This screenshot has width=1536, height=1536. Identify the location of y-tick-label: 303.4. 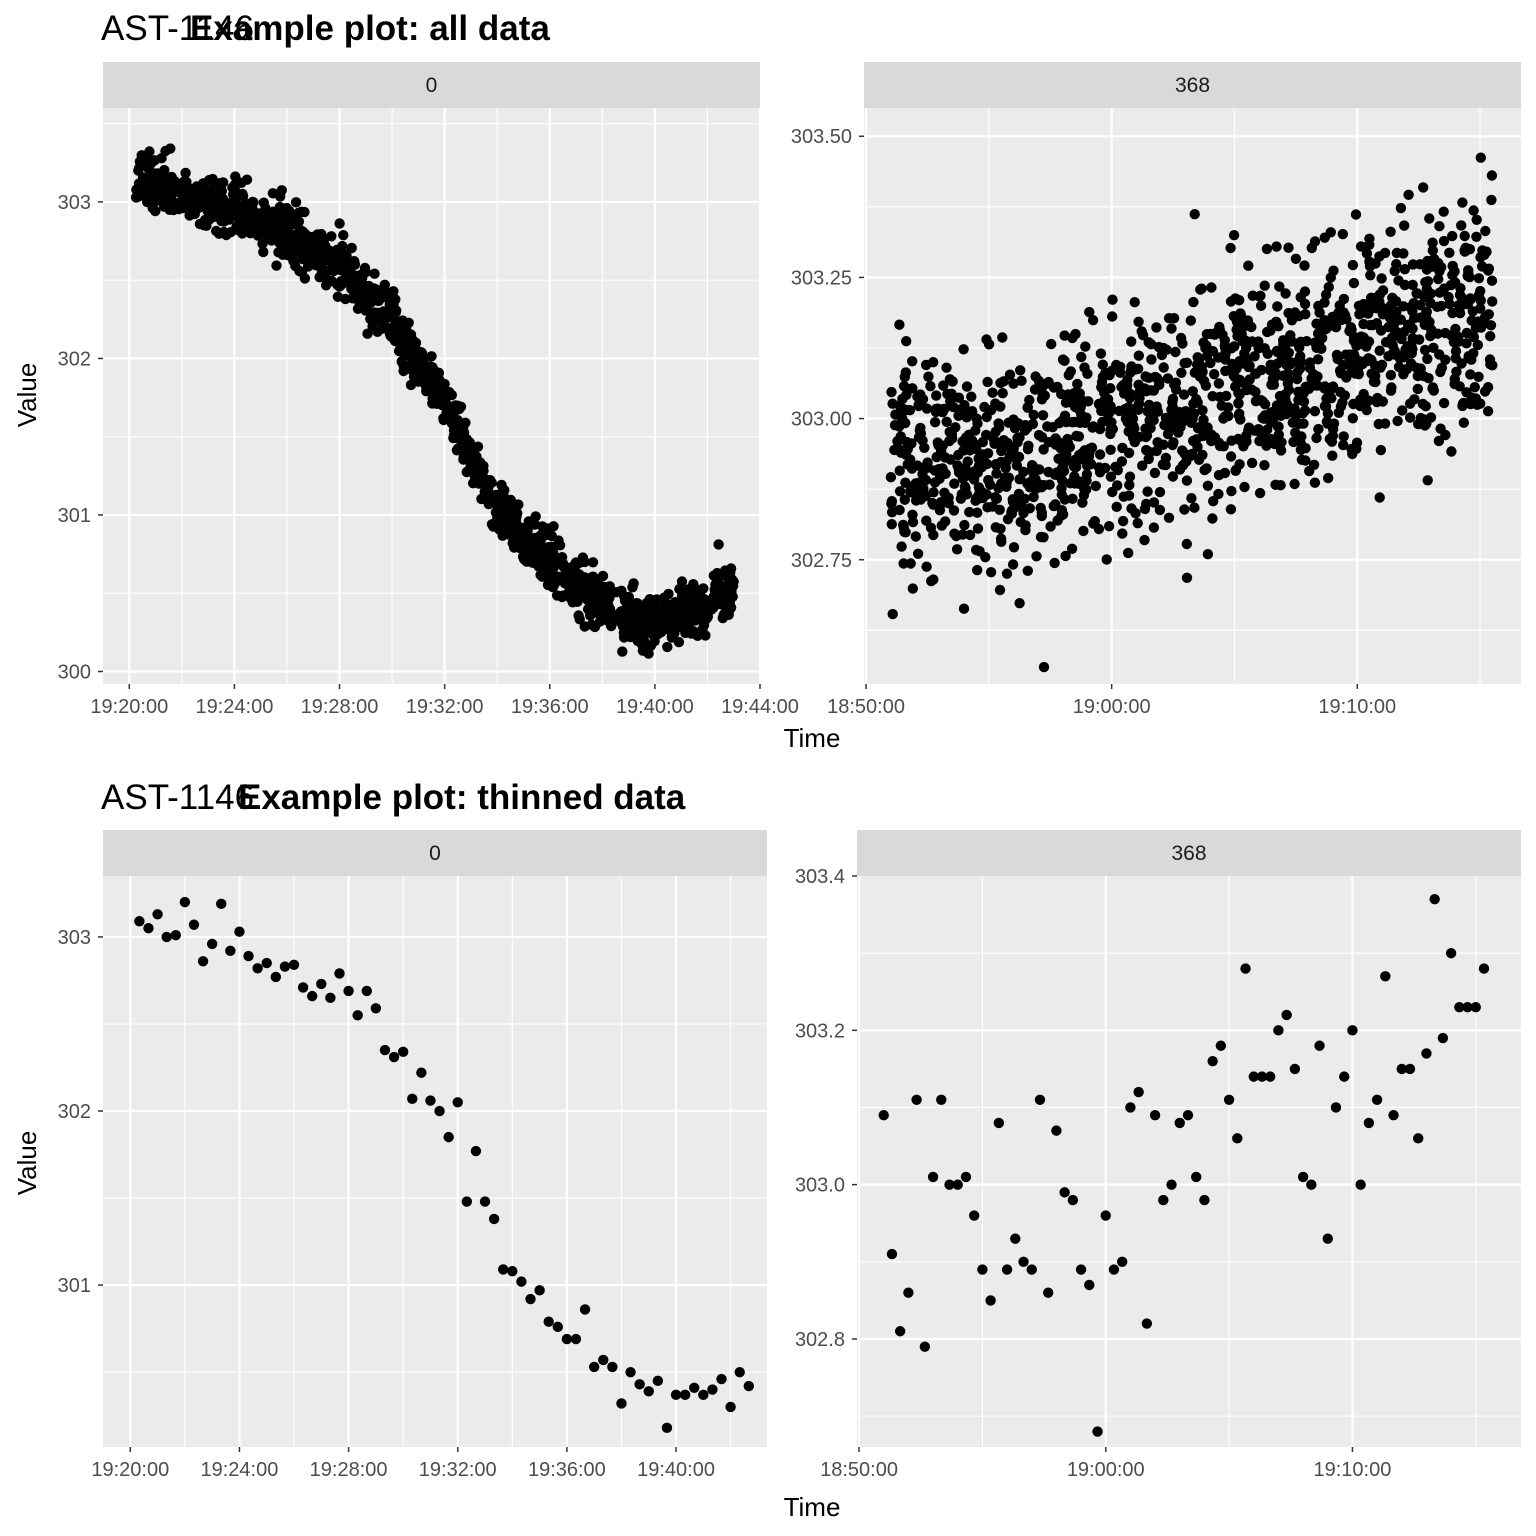
(820, 877).